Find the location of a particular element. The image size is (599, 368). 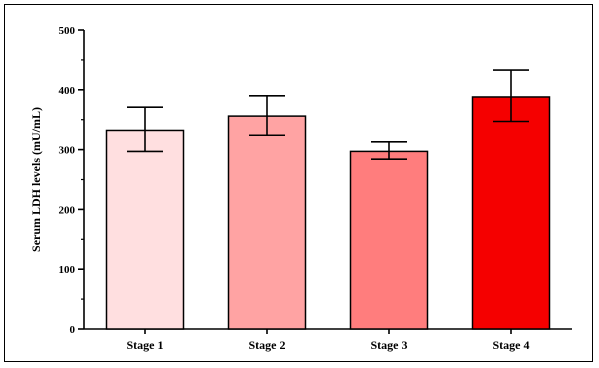

y-axis: 0 100 200 300 400 500 is located at coordinates (72, 180).